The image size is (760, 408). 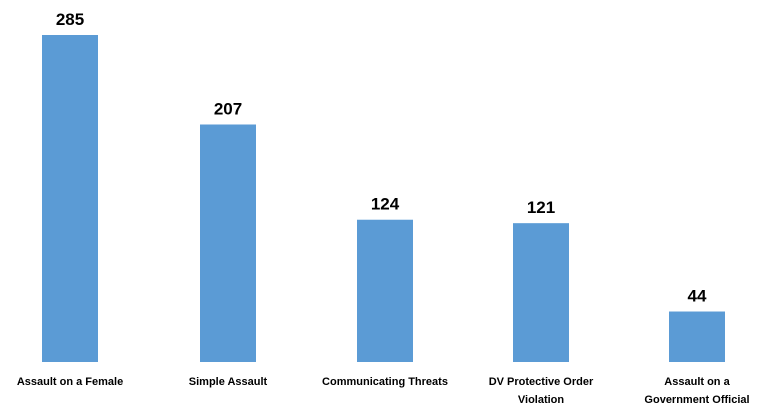 I want to click on value-label-2: 207, so click(x=228, y=108).